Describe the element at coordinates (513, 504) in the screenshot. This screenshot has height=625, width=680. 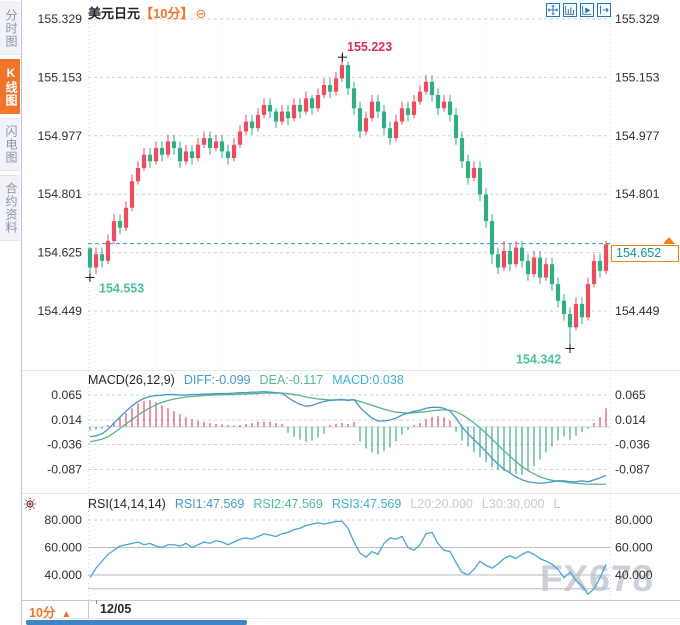
I see `rsi-l30-label: L30:30.000` at that location.